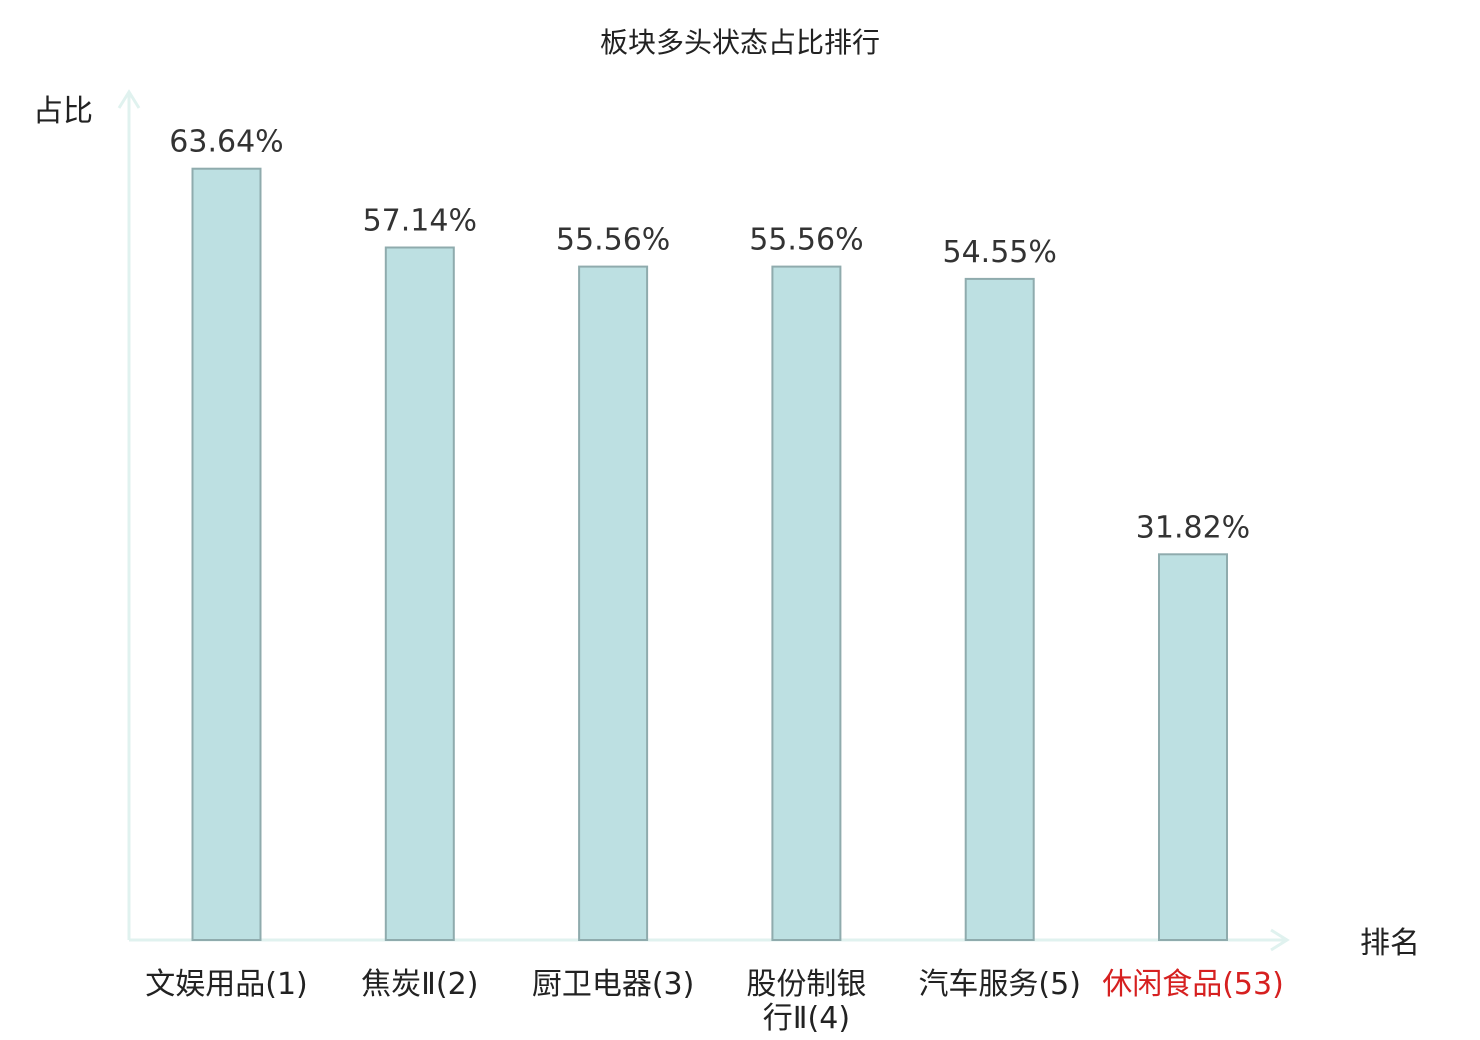 The image size is (1480, 1040). Describe the element at coordinates (1280, 940) in the screenshot. I see `x-axis-arrow` at that location.